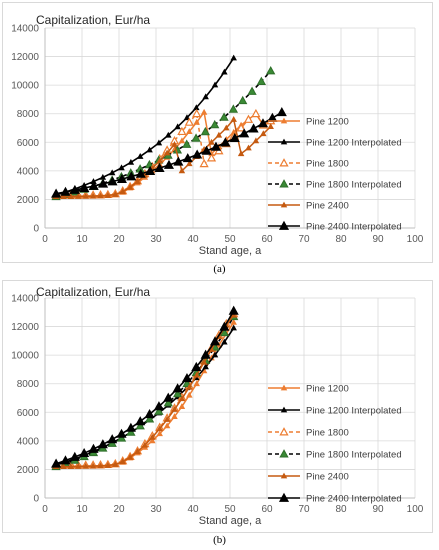  I want to click on x-tick-label: 50, so click(230, 509).